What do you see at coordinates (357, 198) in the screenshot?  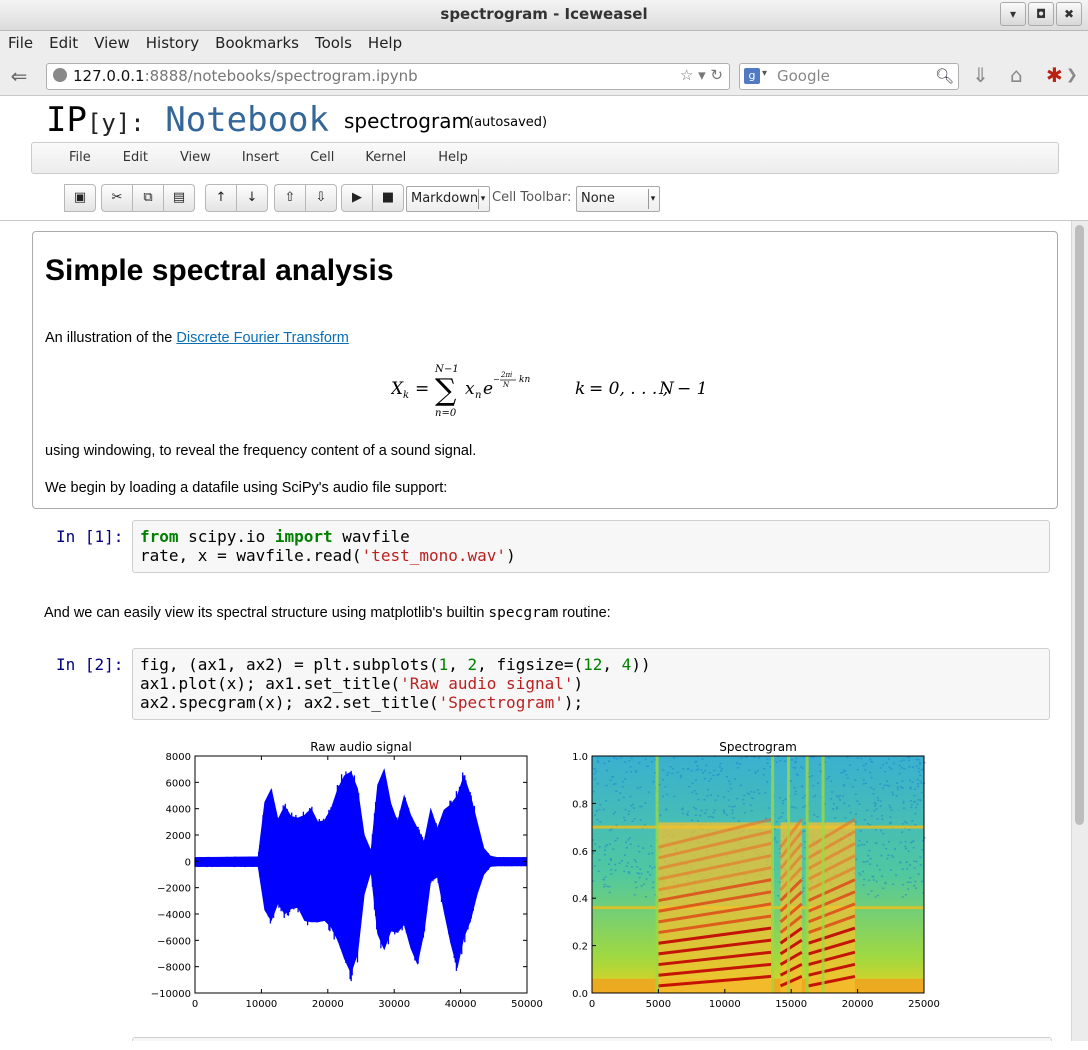 I see `run-icon: ▶` at bounding box center [357, 198].